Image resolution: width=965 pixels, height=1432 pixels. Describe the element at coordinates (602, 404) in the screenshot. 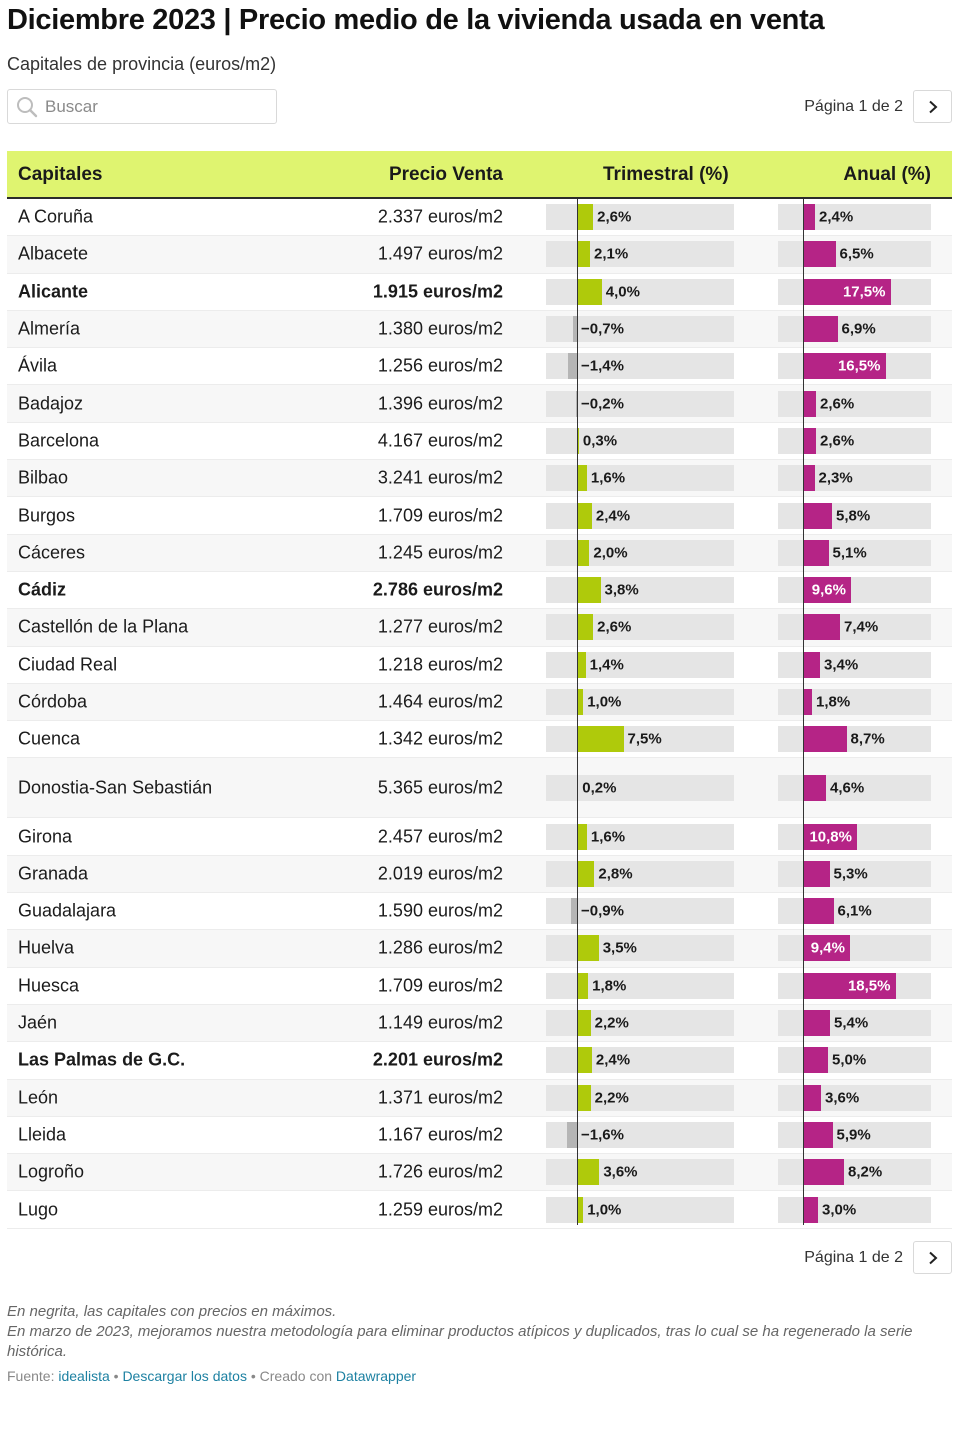

I see `trimestral-label: −0,2%` at that location.